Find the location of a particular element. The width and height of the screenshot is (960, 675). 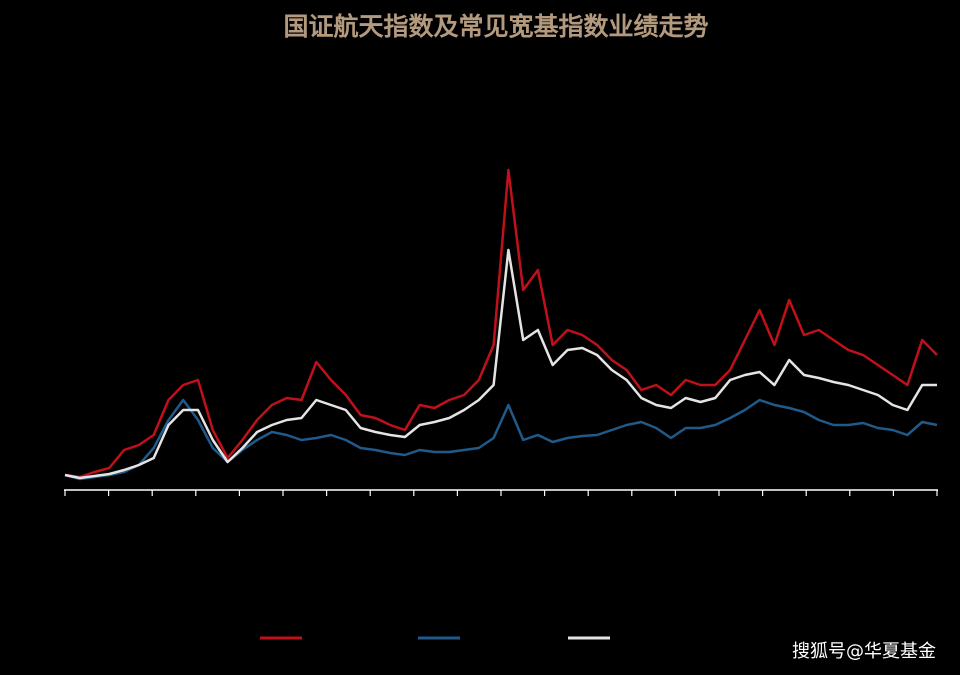

series-line is located at coordinates (501, 439).